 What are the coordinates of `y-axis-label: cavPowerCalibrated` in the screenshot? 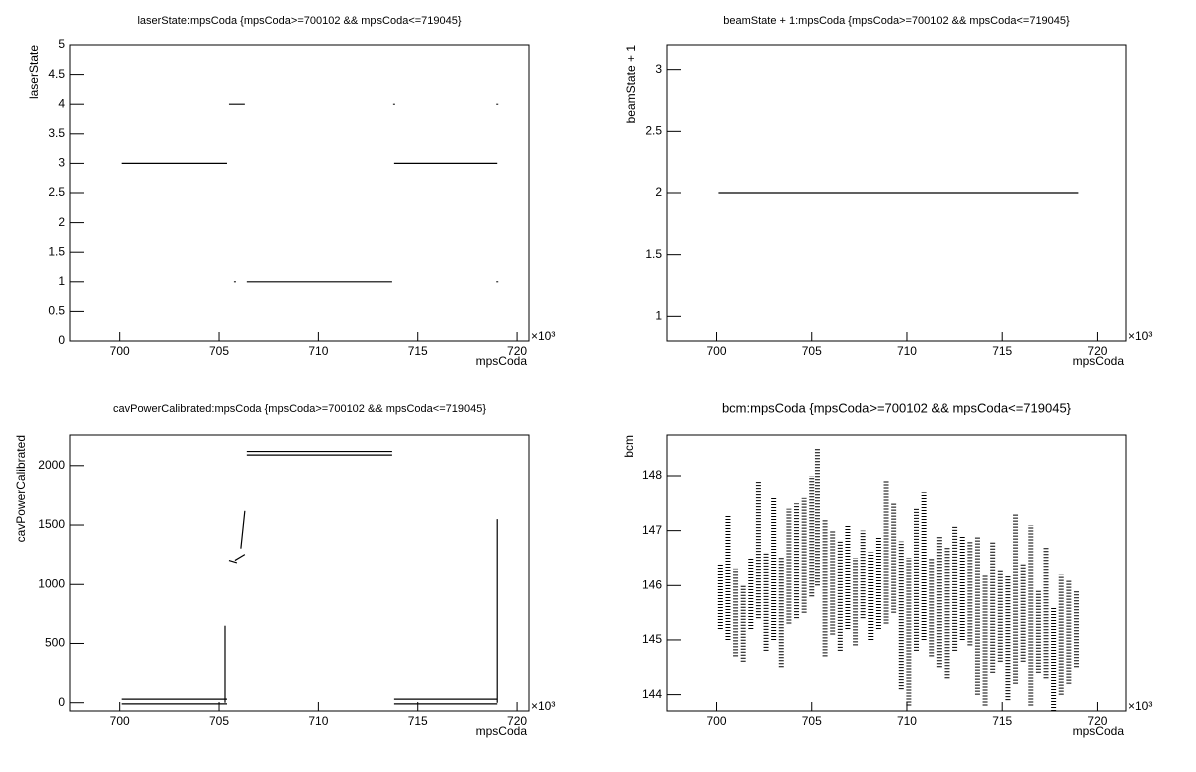 It's located at (21, 488).